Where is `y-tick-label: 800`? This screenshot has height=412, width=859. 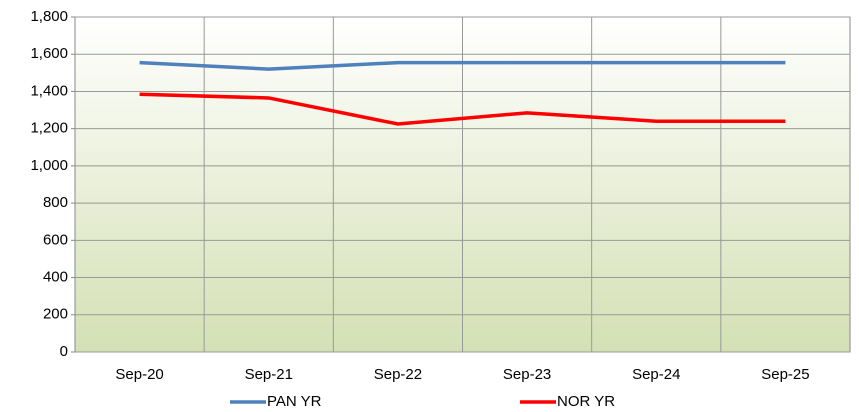
y-tick-label: 800 is located at coordinates (55, 202).